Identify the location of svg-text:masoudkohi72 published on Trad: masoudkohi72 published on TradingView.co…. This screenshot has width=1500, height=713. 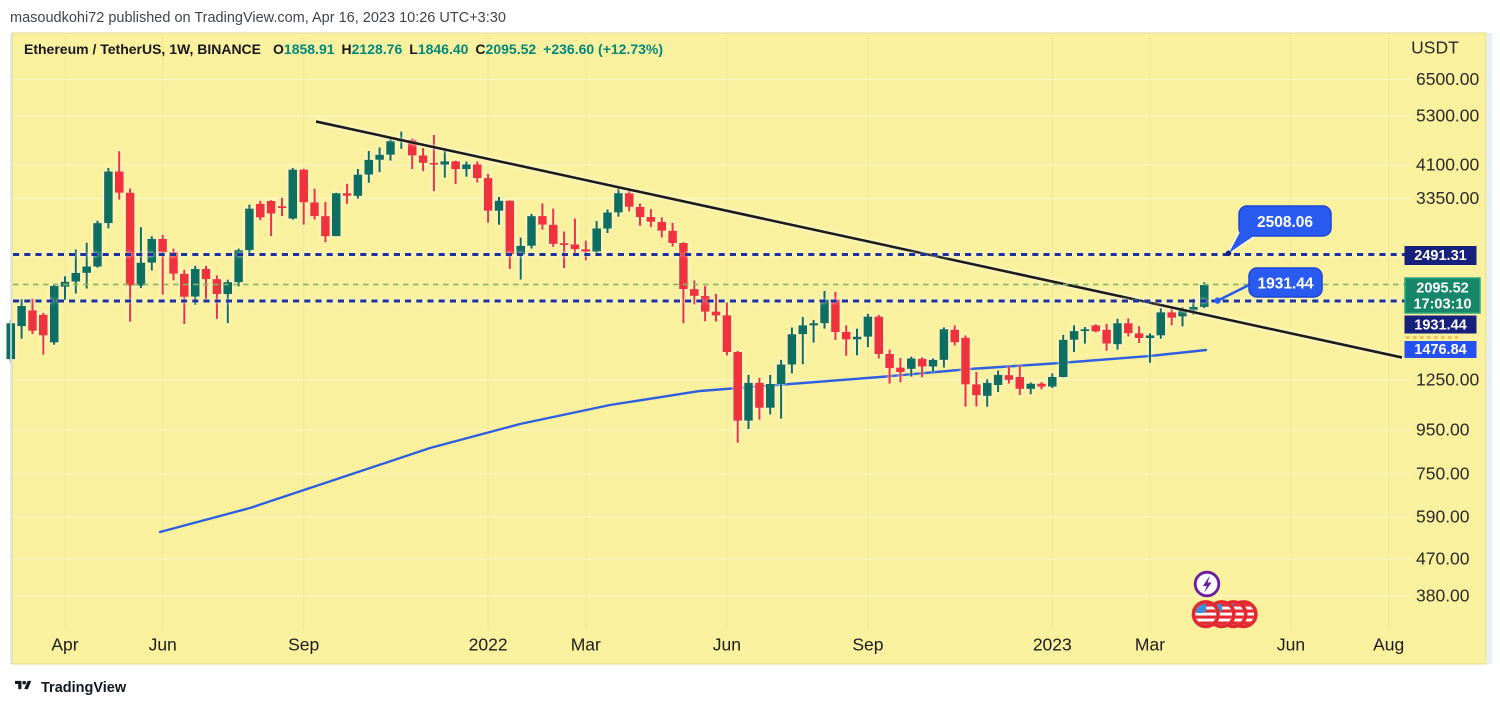
(258, 18).